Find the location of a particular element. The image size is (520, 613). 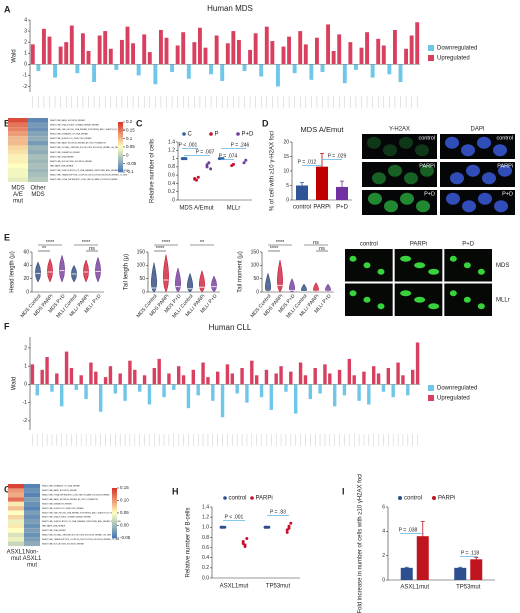

image-panel is located at coordinates (399, 174).